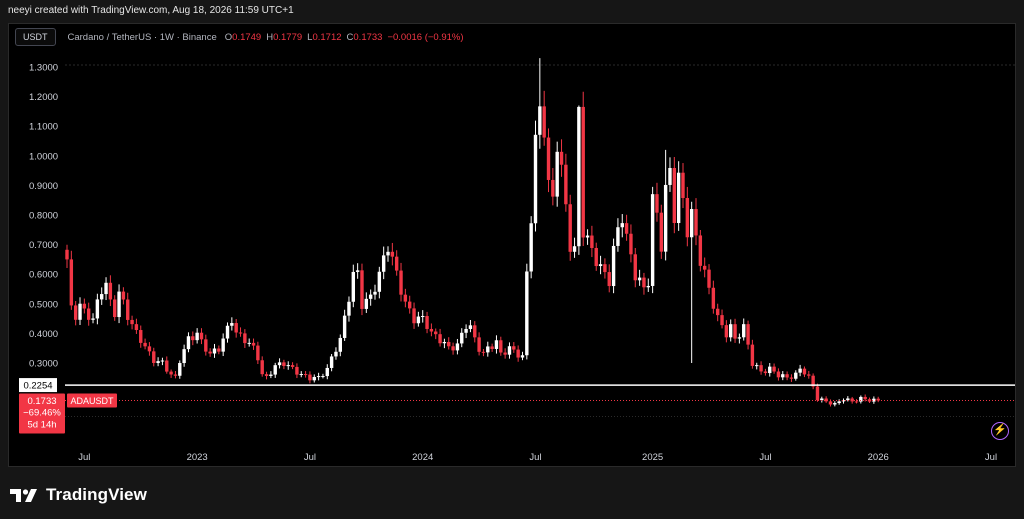 This screenshot has height=519, width=1024. What do you see at coordinates (142, 37) in the screenshot?
I see `symbol-description: Cardano / TetherUS · 1W · Binance` at bounding box center [142, 37].